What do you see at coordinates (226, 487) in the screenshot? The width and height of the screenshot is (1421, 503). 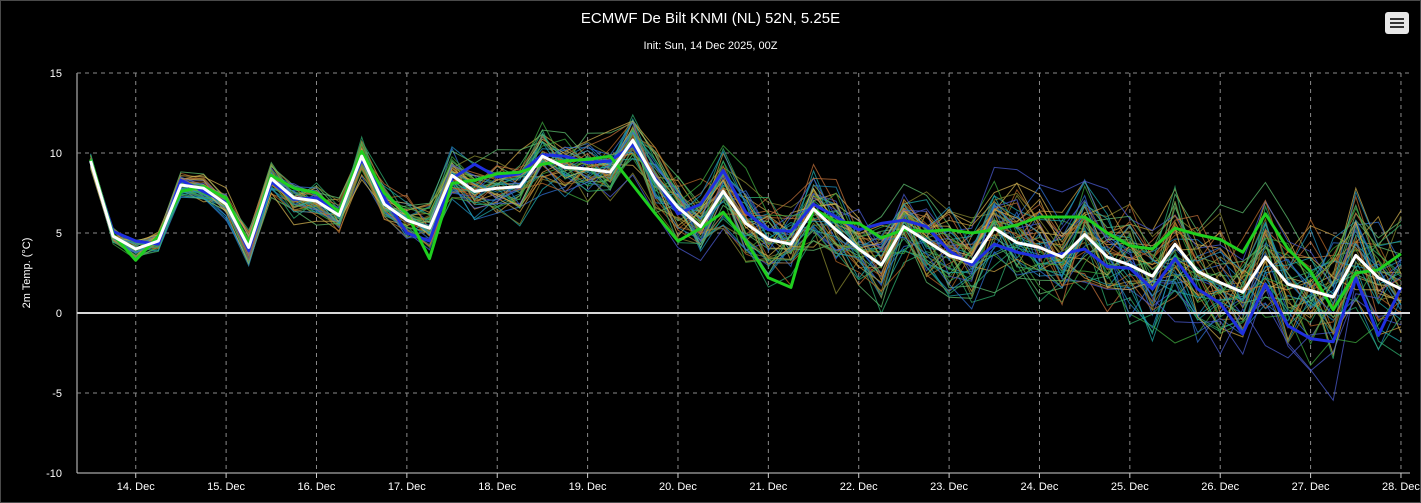 I see `x-tick-label: 15. Dec` at bounding box center [226, 487].